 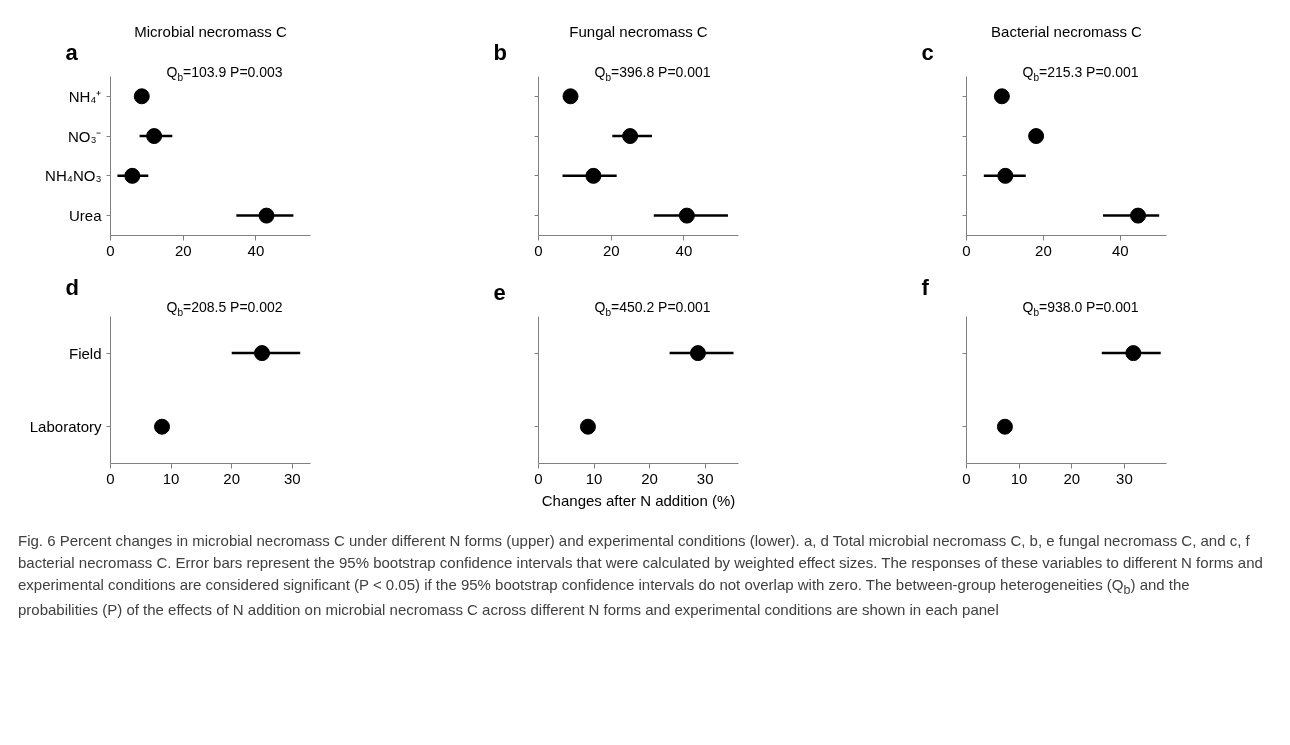 What do you see at coordinates (638, 31) in the screenshot?
I see `chart-title: Fungal necromass C` at bounding box center [638, 31].